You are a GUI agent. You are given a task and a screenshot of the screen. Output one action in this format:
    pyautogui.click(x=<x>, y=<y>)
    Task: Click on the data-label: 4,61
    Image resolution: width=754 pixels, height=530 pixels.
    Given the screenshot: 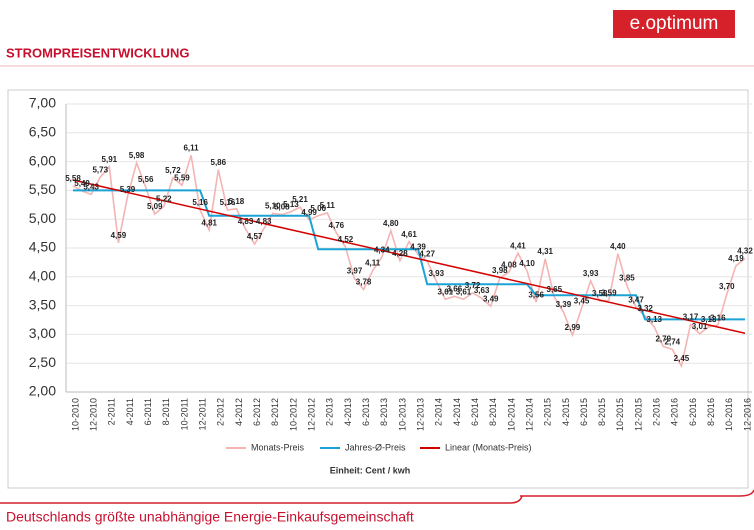 What is the action you would take?
    pyautogui.click(x=409, y=234)
    